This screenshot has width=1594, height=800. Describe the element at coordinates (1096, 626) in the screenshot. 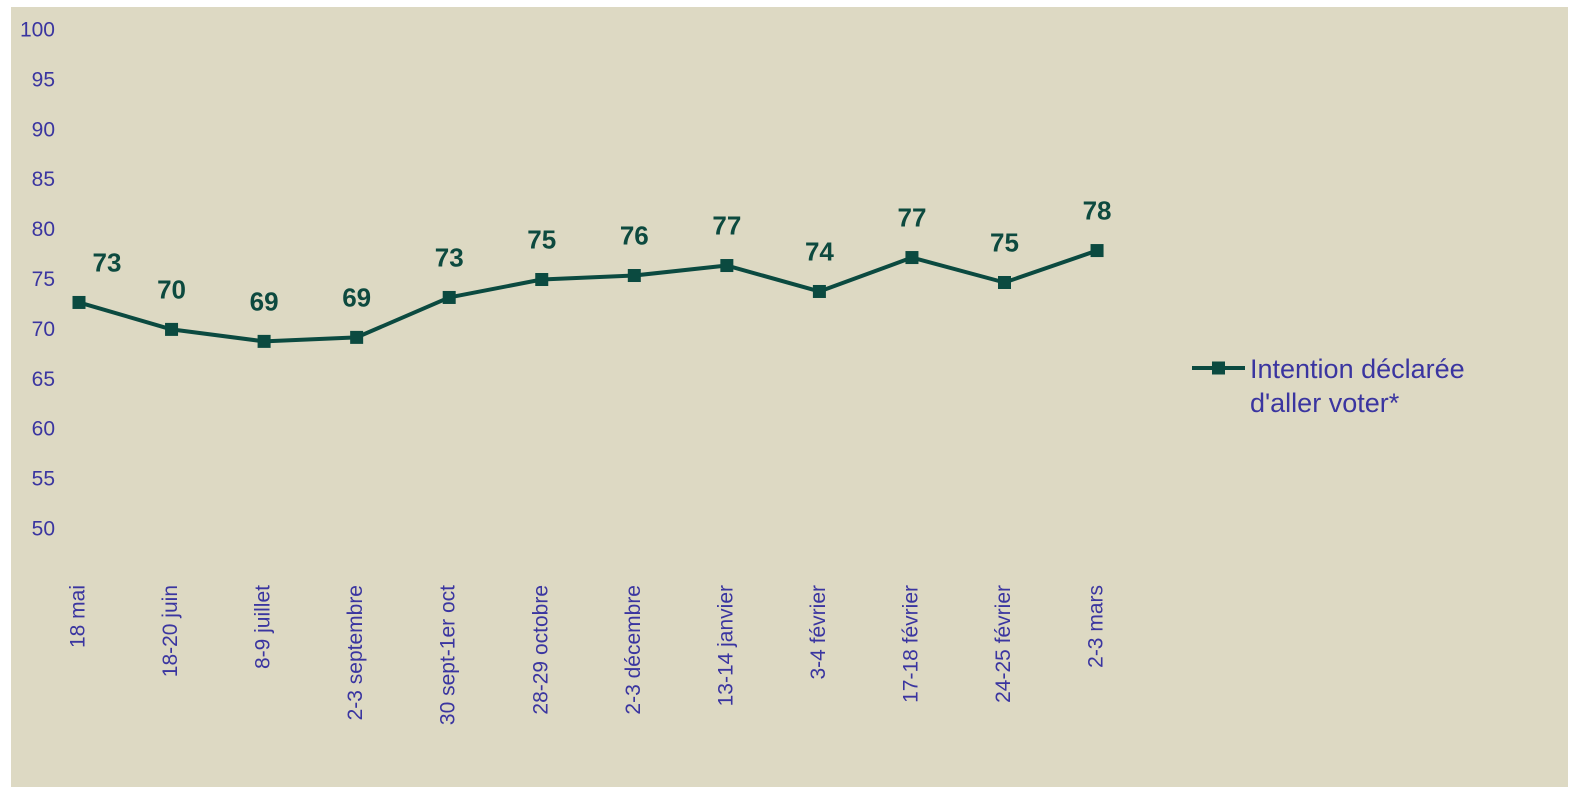

I see `x-tick-label: 2-3 mars` at that location.